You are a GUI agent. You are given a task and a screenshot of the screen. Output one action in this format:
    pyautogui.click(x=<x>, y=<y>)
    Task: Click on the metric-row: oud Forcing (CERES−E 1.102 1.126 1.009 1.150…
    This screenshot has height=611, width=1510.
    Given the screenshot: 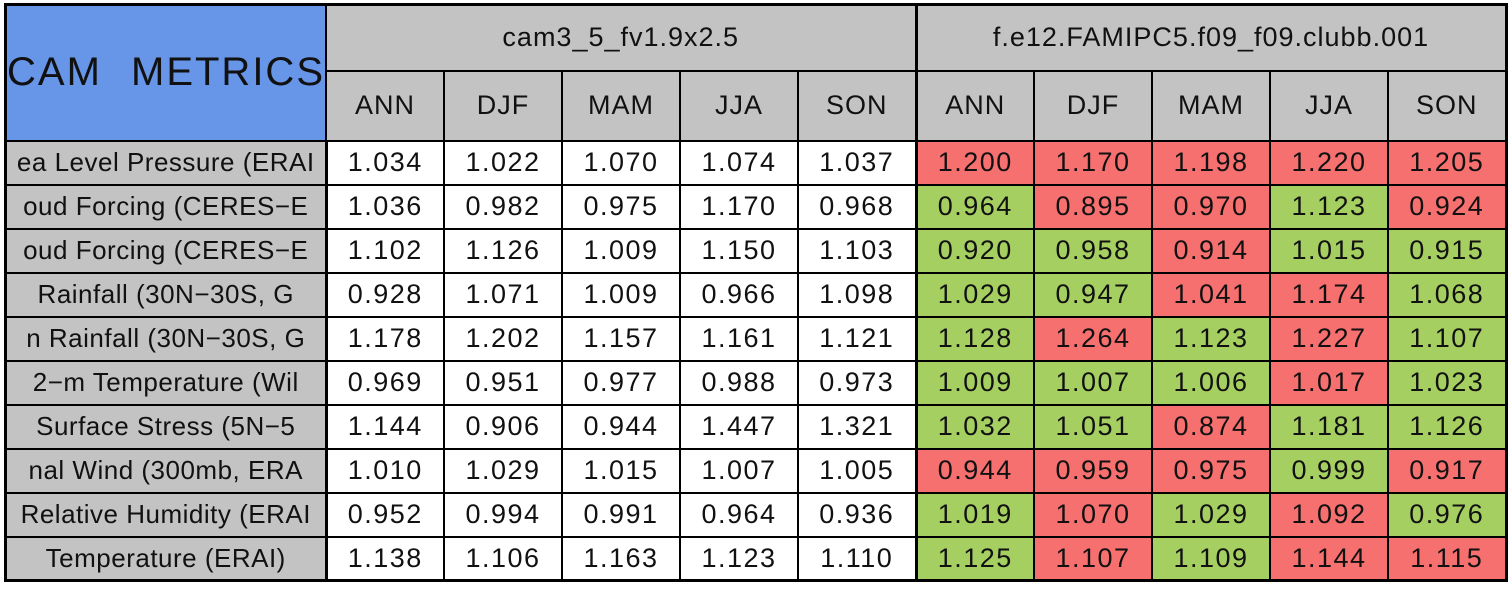 What is the action you would take?
    pyautogui.click(x=755, y=250)
    